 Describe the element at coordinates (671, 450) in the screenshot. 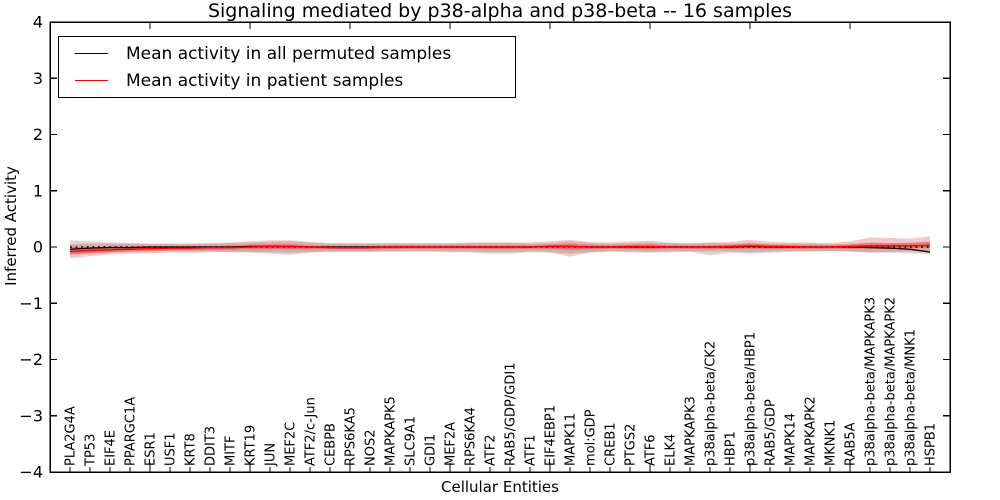

I see `x-entity-label: ELK4` at that location.